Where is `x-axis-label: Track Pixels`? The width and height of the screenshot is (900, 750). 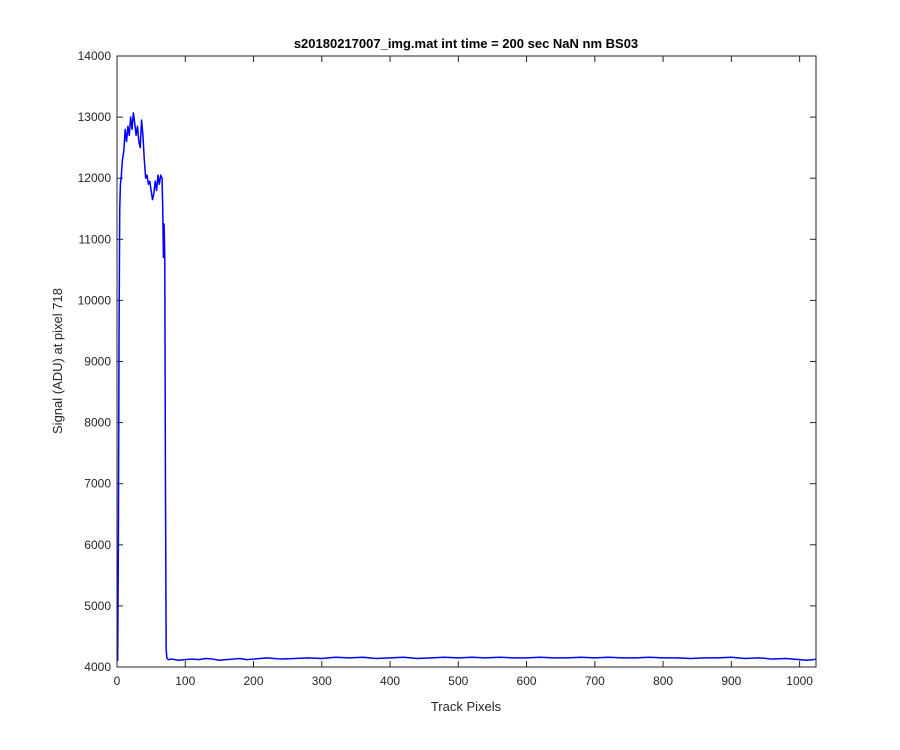
x-axis-label: Track Pixels is located at coordinates (466, 706).